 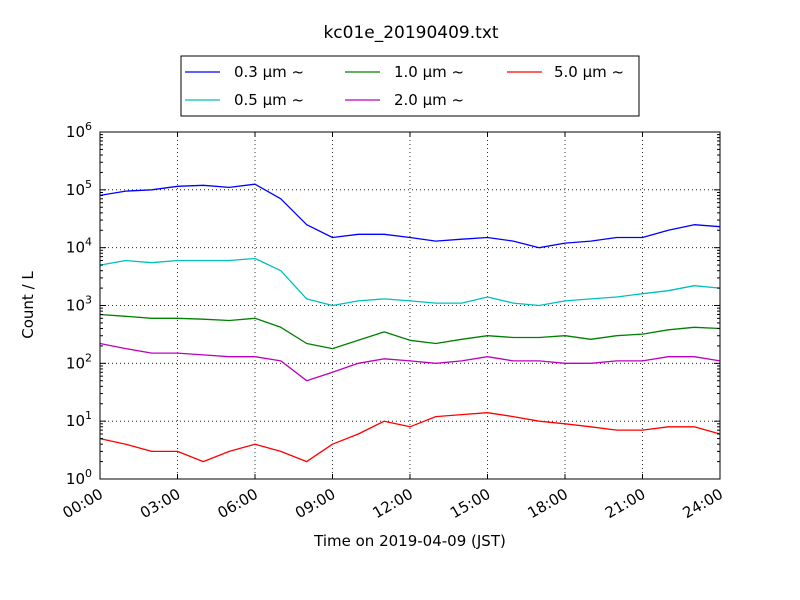 I want to click on legend-label: 0.3 μm ~, so click(x=269, y=72).